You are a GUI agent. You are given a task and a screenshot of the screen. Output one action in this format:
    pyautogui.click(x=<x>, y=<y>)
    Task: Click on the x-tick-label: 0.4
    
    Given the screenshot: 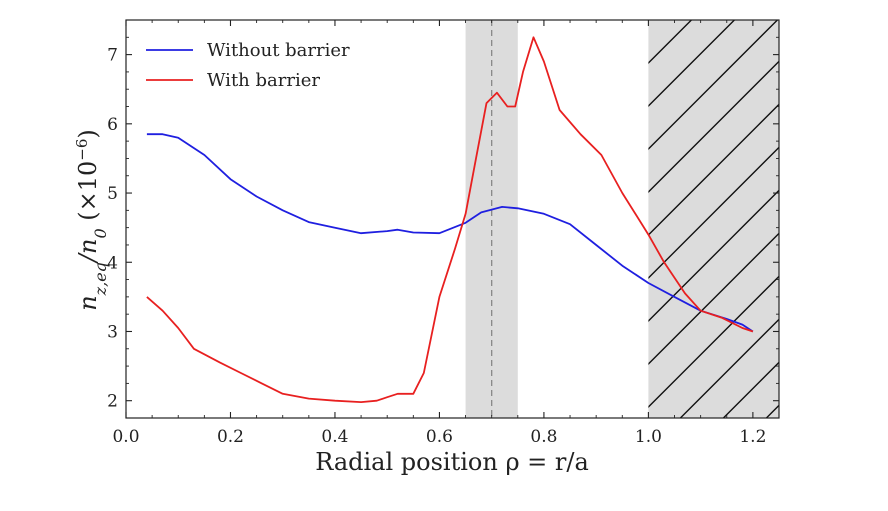 What is the action you would take?
    pyautogui.click(x=334, y=437)
    